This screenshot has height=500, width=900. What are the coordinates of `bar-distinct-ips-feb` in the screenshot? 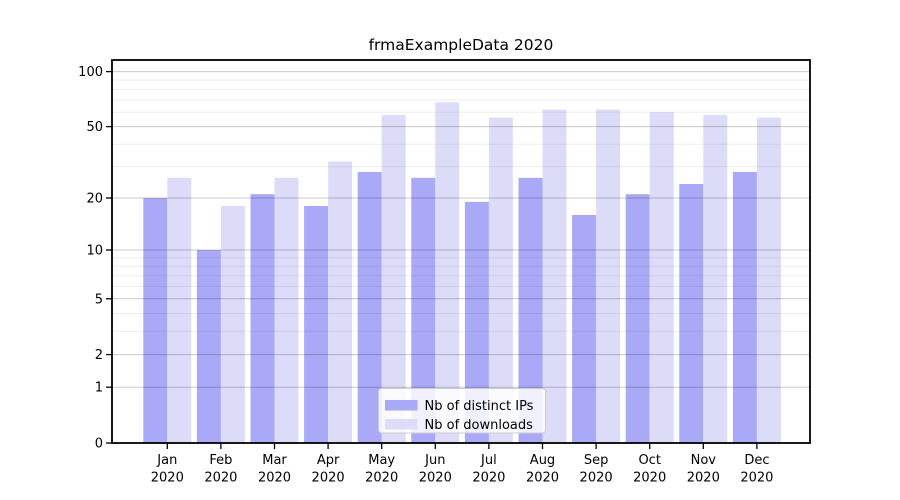 It's located at (208, 346).